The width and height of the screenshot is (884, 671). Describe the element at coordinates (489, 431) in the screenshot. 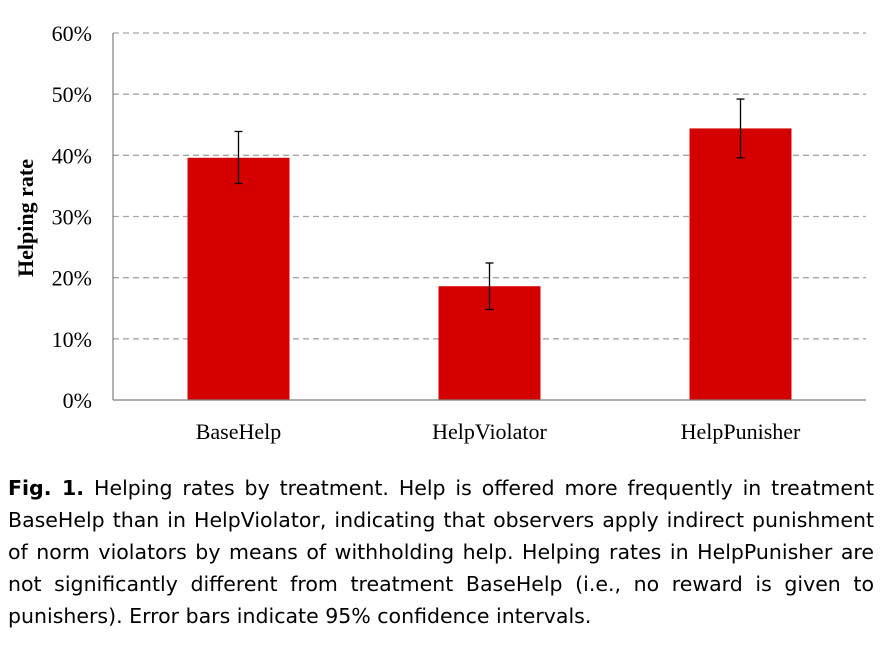

I see `x-tick-label: HelpViolator` at that location.